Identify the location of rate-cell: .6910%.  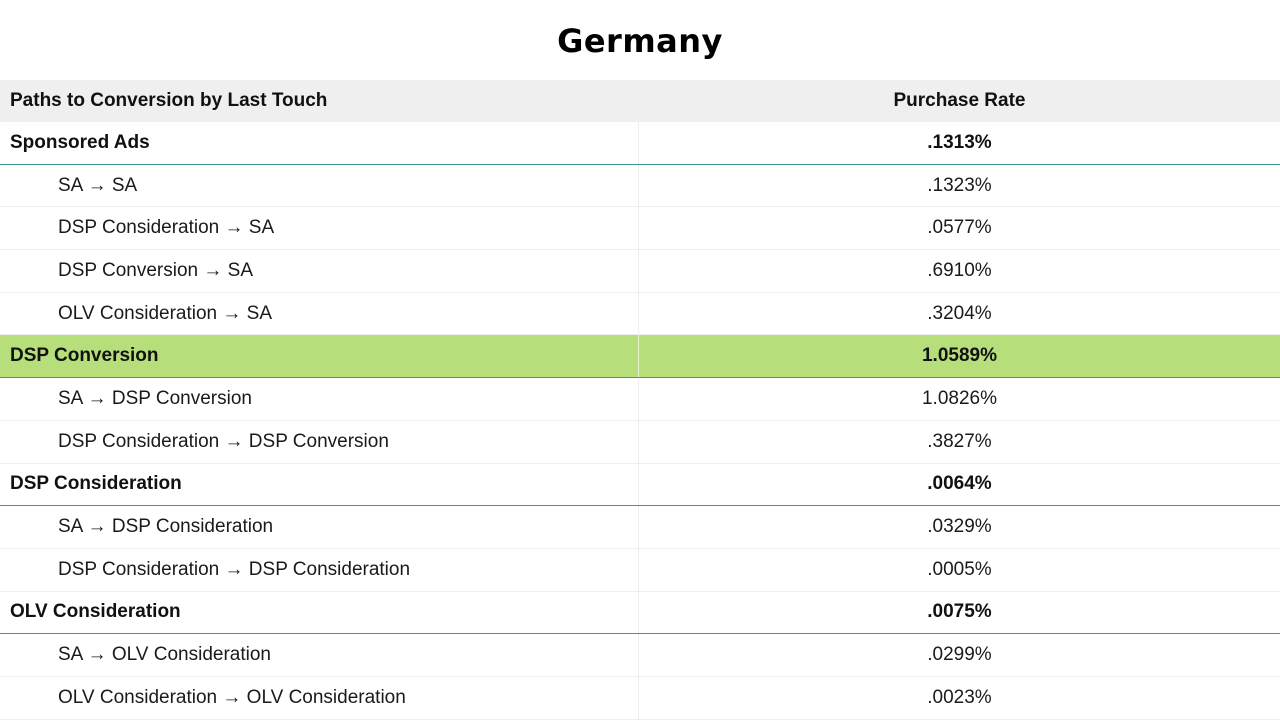
(959, 270).